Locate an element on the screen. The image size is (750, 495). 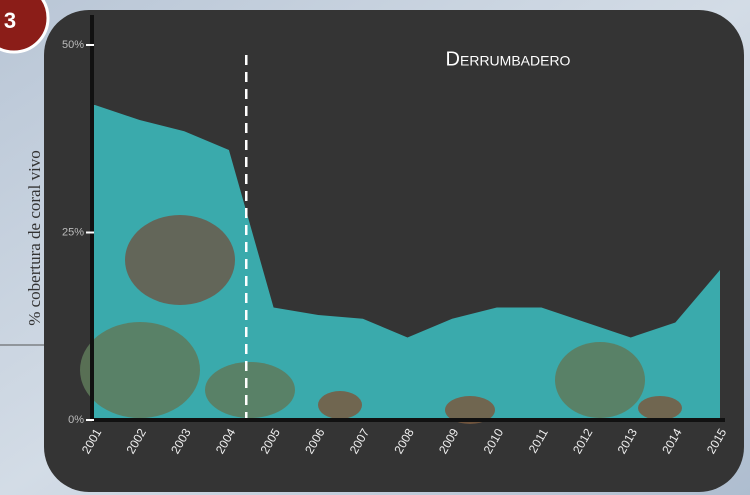
y-tick-label: 50% is located at coordinates (73, 45).